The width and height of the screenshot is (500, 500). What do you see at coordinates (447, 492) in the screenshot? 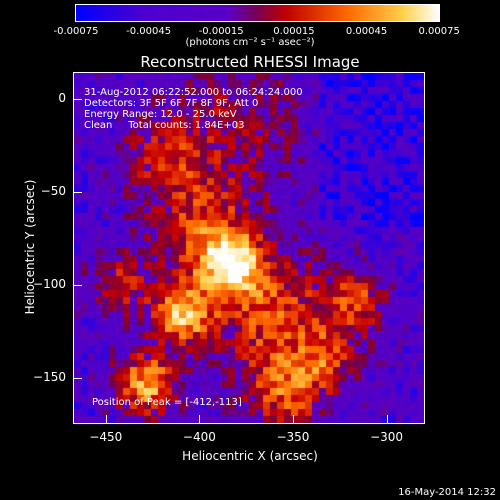
I see `plot-date-stamp: 16-May-2014 12:32` at bounding box center [447, 492].